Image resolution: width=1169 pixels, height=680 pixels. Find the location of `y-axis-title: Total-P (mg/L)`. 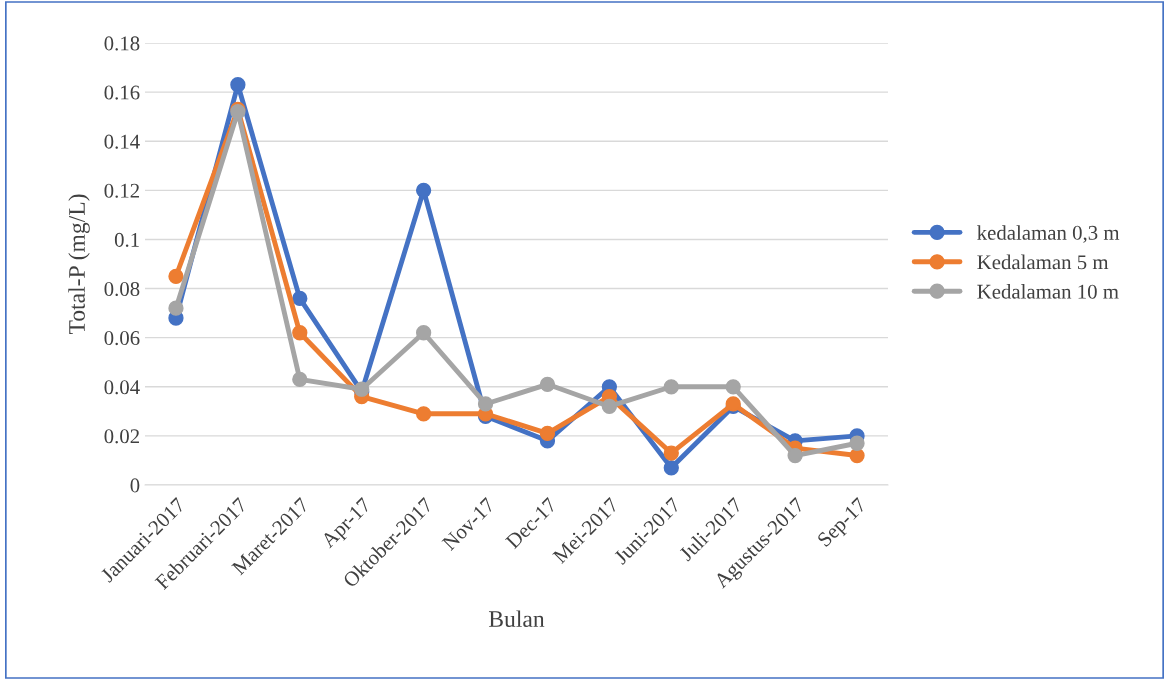

y-axis-title: Total-P (mg/L) is located at coordinates (79, 264).